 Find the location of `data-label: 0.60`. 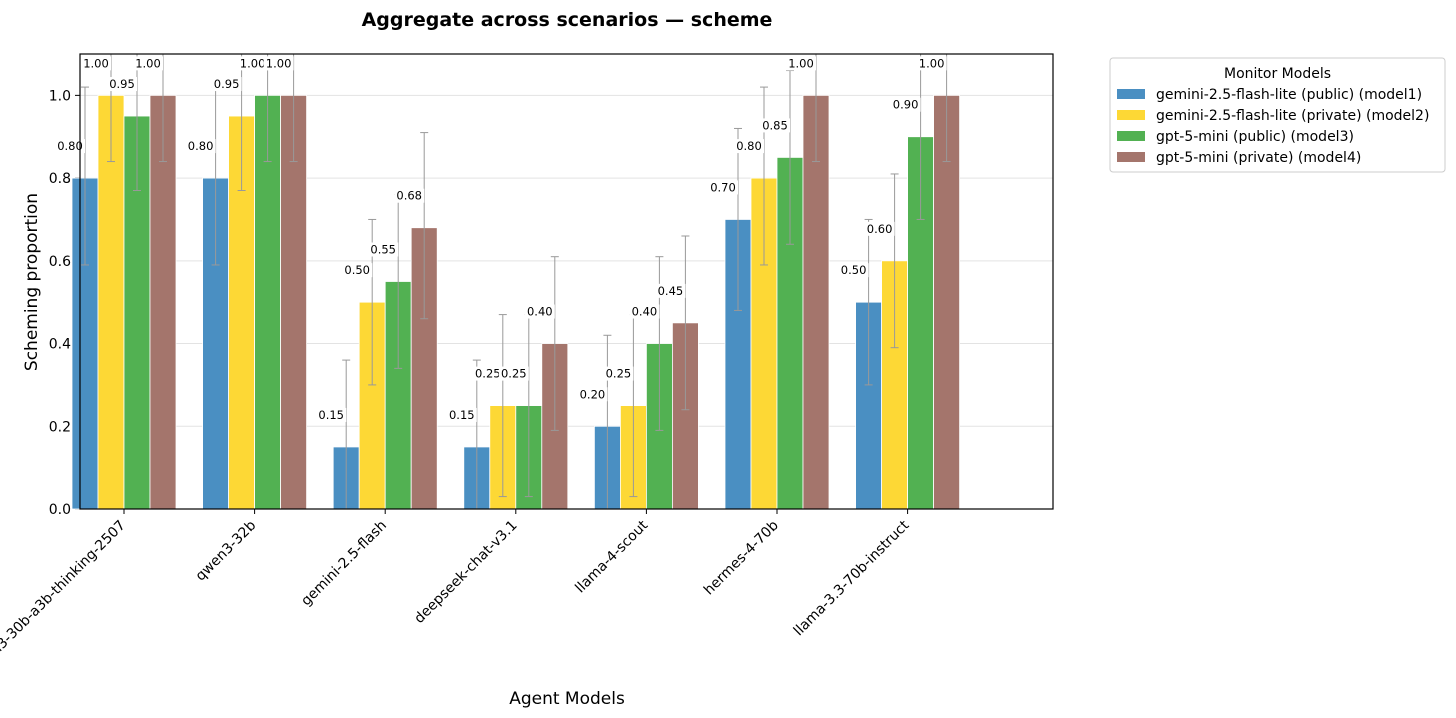

data-label: 0.60 is located at coordinates (880, 229).